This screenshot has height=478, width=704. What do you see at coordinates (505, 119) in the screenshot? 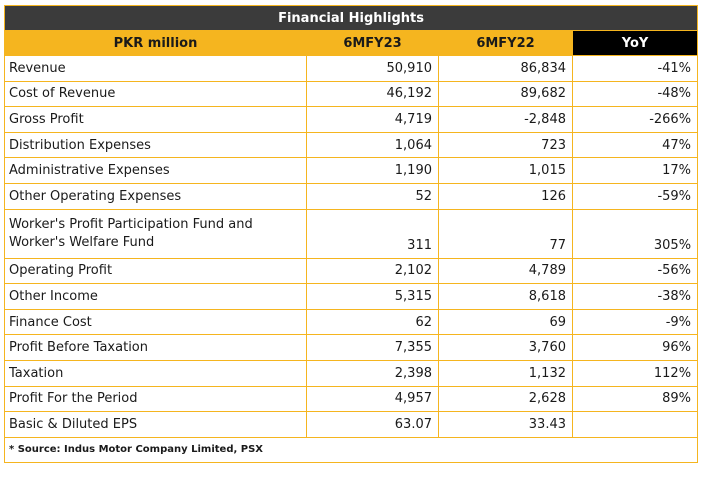
I see `cell-6mfy22: -2,848` at bounding box center [505, 119].